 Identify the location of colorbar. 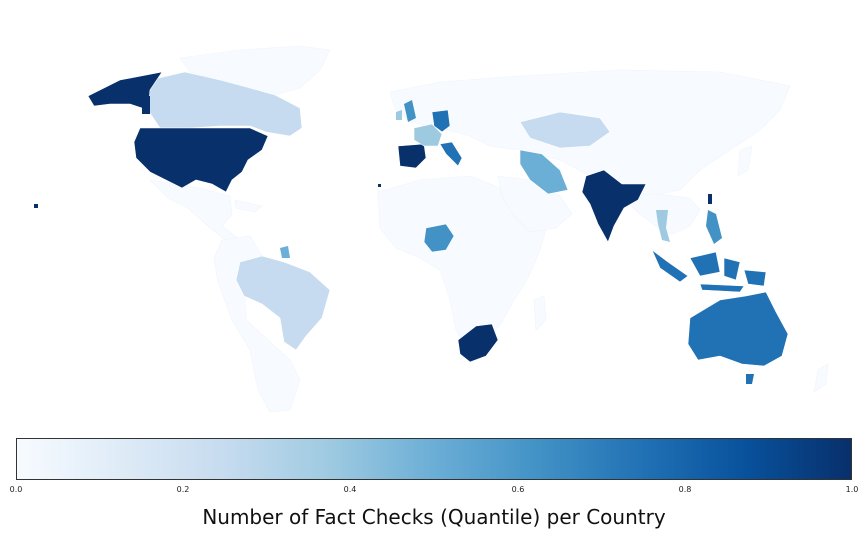
(434, 459).